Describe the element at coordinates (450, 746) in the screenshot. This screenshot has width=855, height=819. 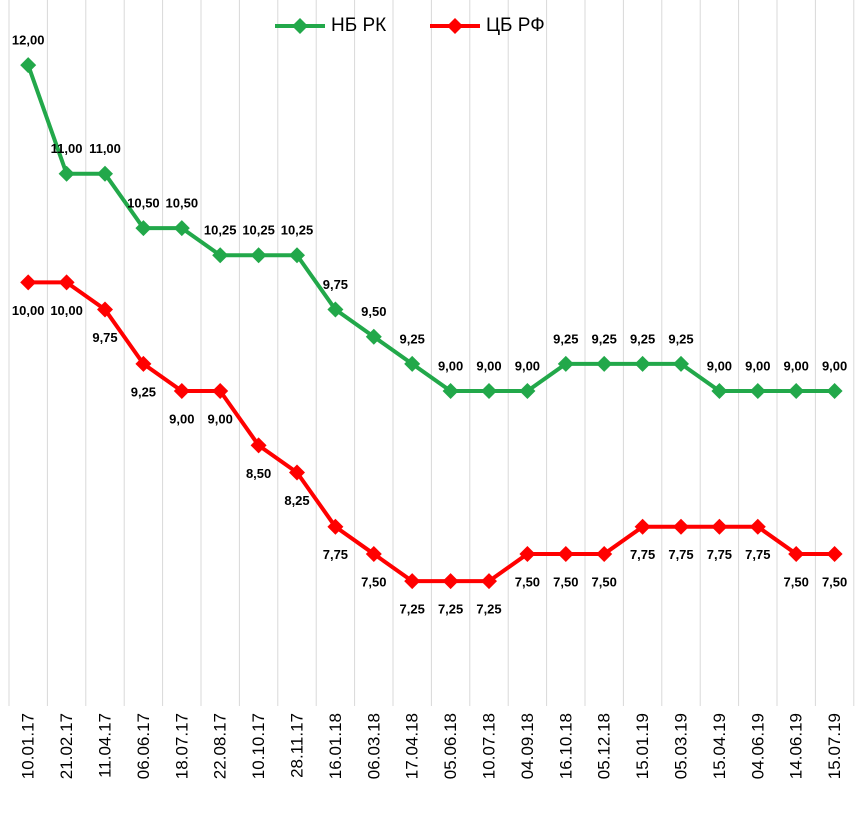
I see `x-tick-label: 05.06.18` at that location.